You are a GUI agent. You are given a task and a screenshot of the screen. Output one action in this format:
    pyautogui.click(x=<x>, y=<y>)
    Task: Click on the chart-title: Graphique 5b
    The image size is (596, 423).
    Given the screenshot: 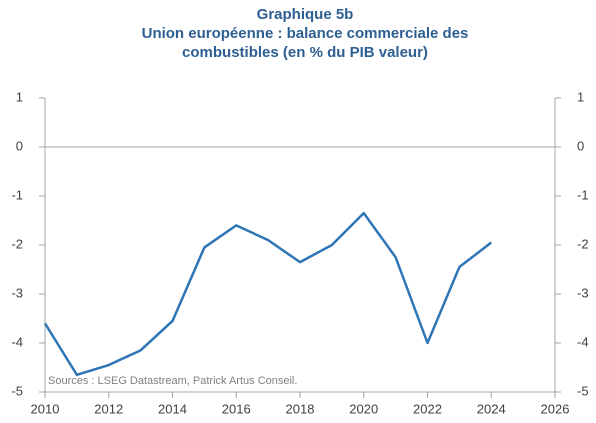 What is the action you would take?
    pyautogui.click(x=305, y=14)
    